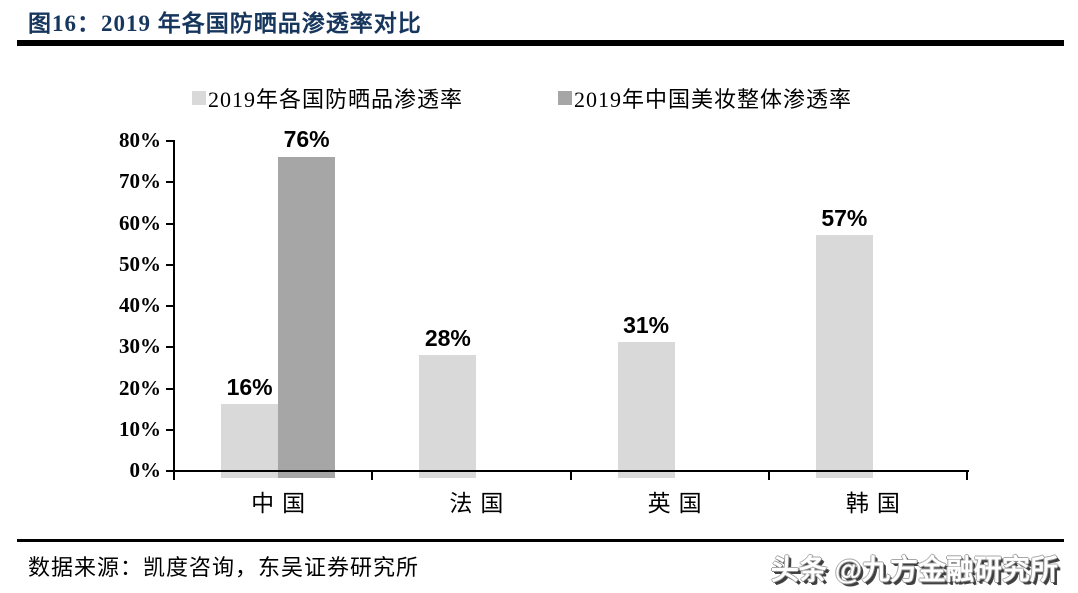 This screenshot has width=1078, height=593. I want to click on y-axis-label: 0%, so click(145, 470).